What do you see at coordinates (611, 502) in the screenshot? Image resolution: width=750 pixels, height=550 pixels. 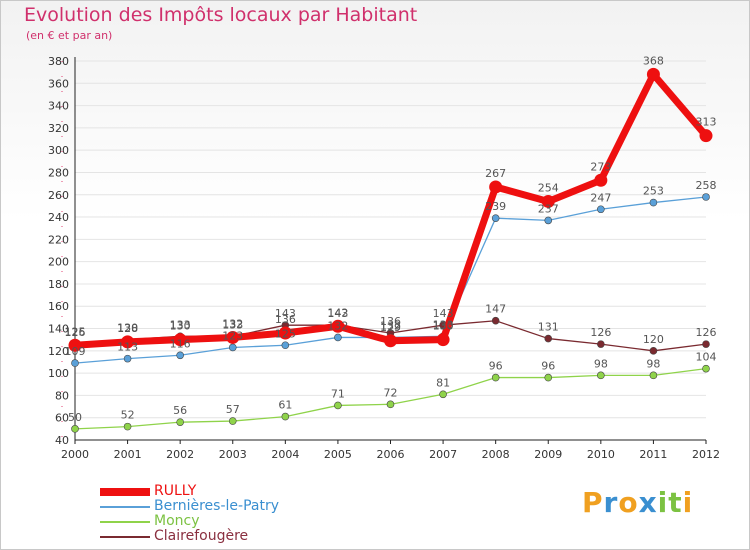 I see `logo-letter: r` at bounding box center [611, 502].